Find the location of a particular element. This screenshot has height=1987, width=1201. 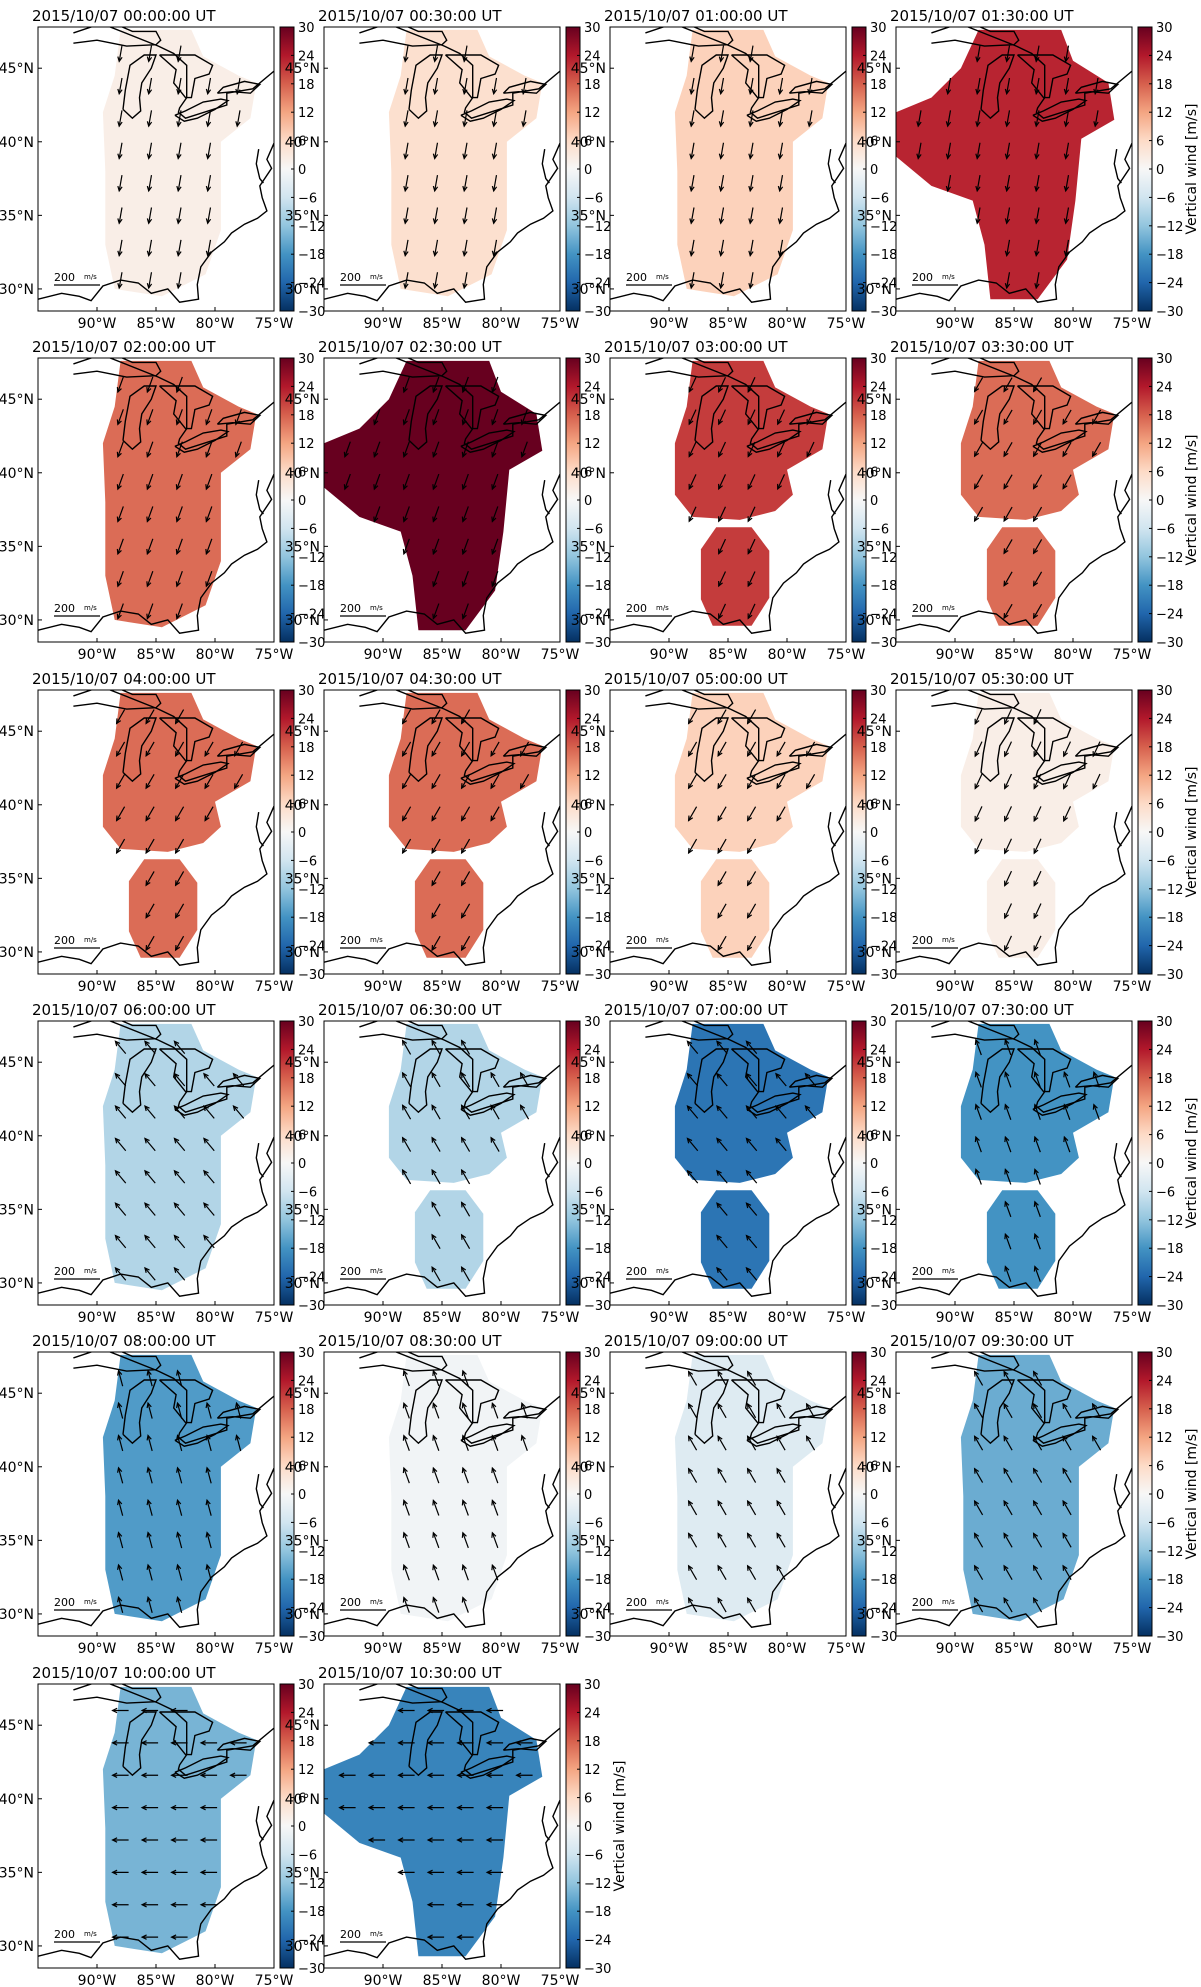

panel-title: 2015/10/07 01:00:00 UT is located at coordinates (696, 16).